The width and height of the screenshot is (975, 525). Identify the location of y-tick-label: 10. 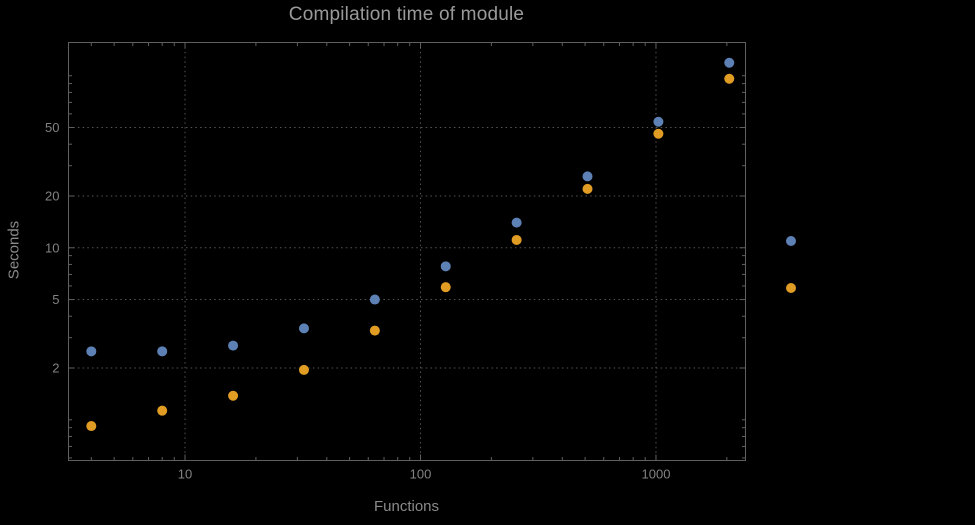
(52, 247).